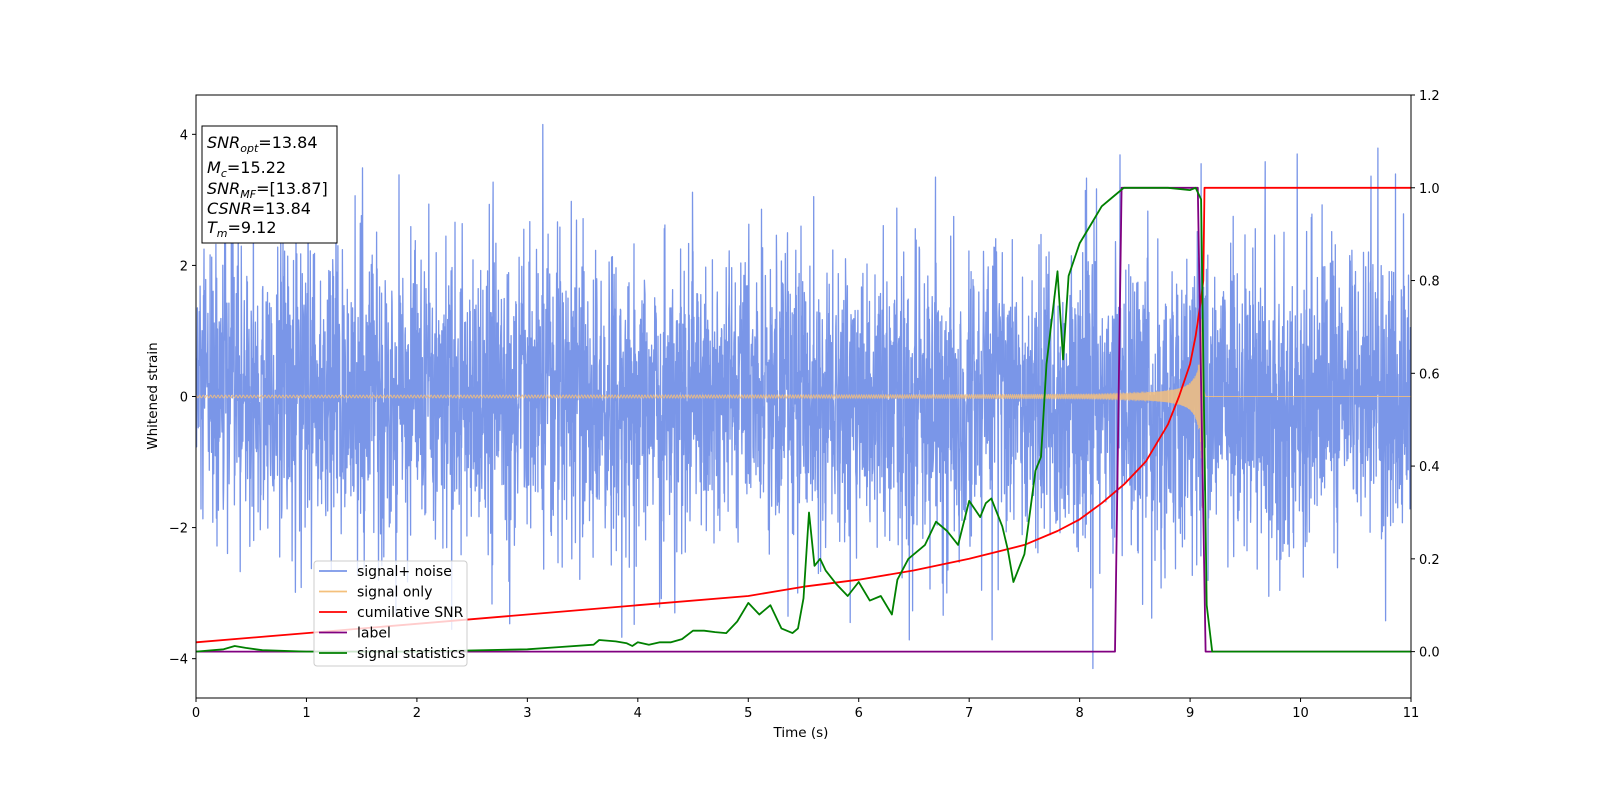  What do you see at coordinates (259, 208) in the screenshot?
I see `info-box-line: CSNR=13.84` at bounding box center [259, 208].